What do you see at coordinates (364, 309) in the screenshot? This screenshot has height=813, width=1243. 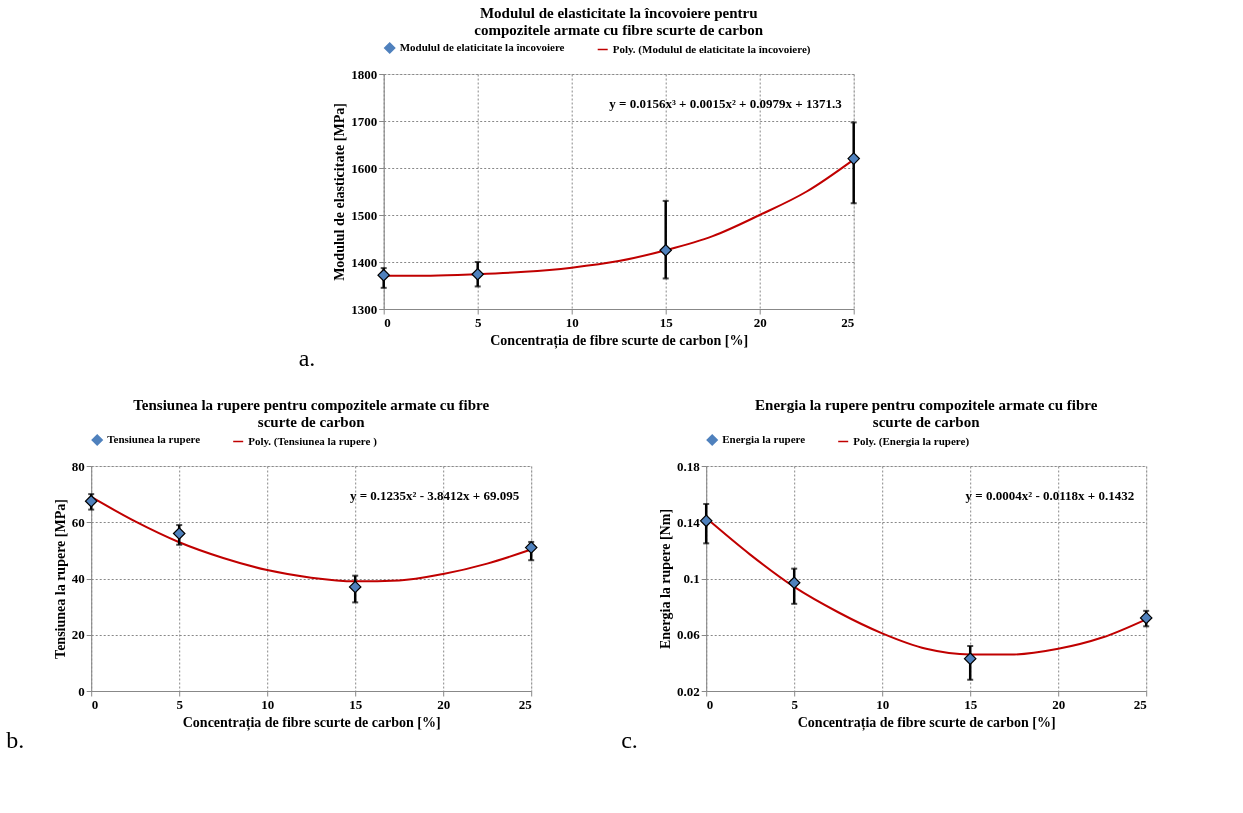 I see `y-tick-label: 1300` at bounding box center [364, 309].